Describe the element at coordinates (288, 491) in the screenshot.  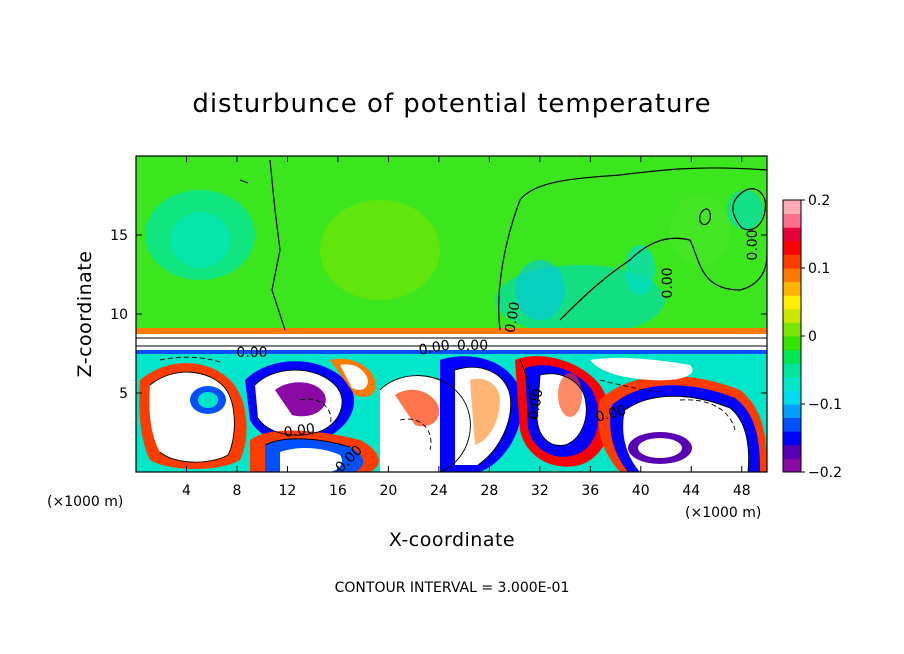
I see `x-tick-label: 12` at that location.